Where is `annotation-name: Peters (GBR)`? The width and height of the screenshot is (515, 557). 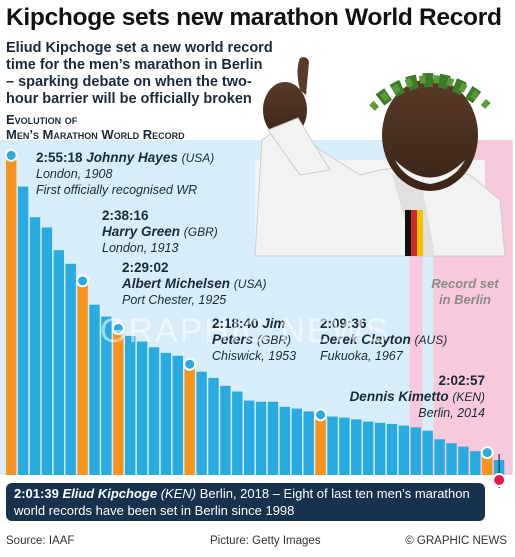
annotation-name: Peters (GBR) is located at coordinates (251, 339).